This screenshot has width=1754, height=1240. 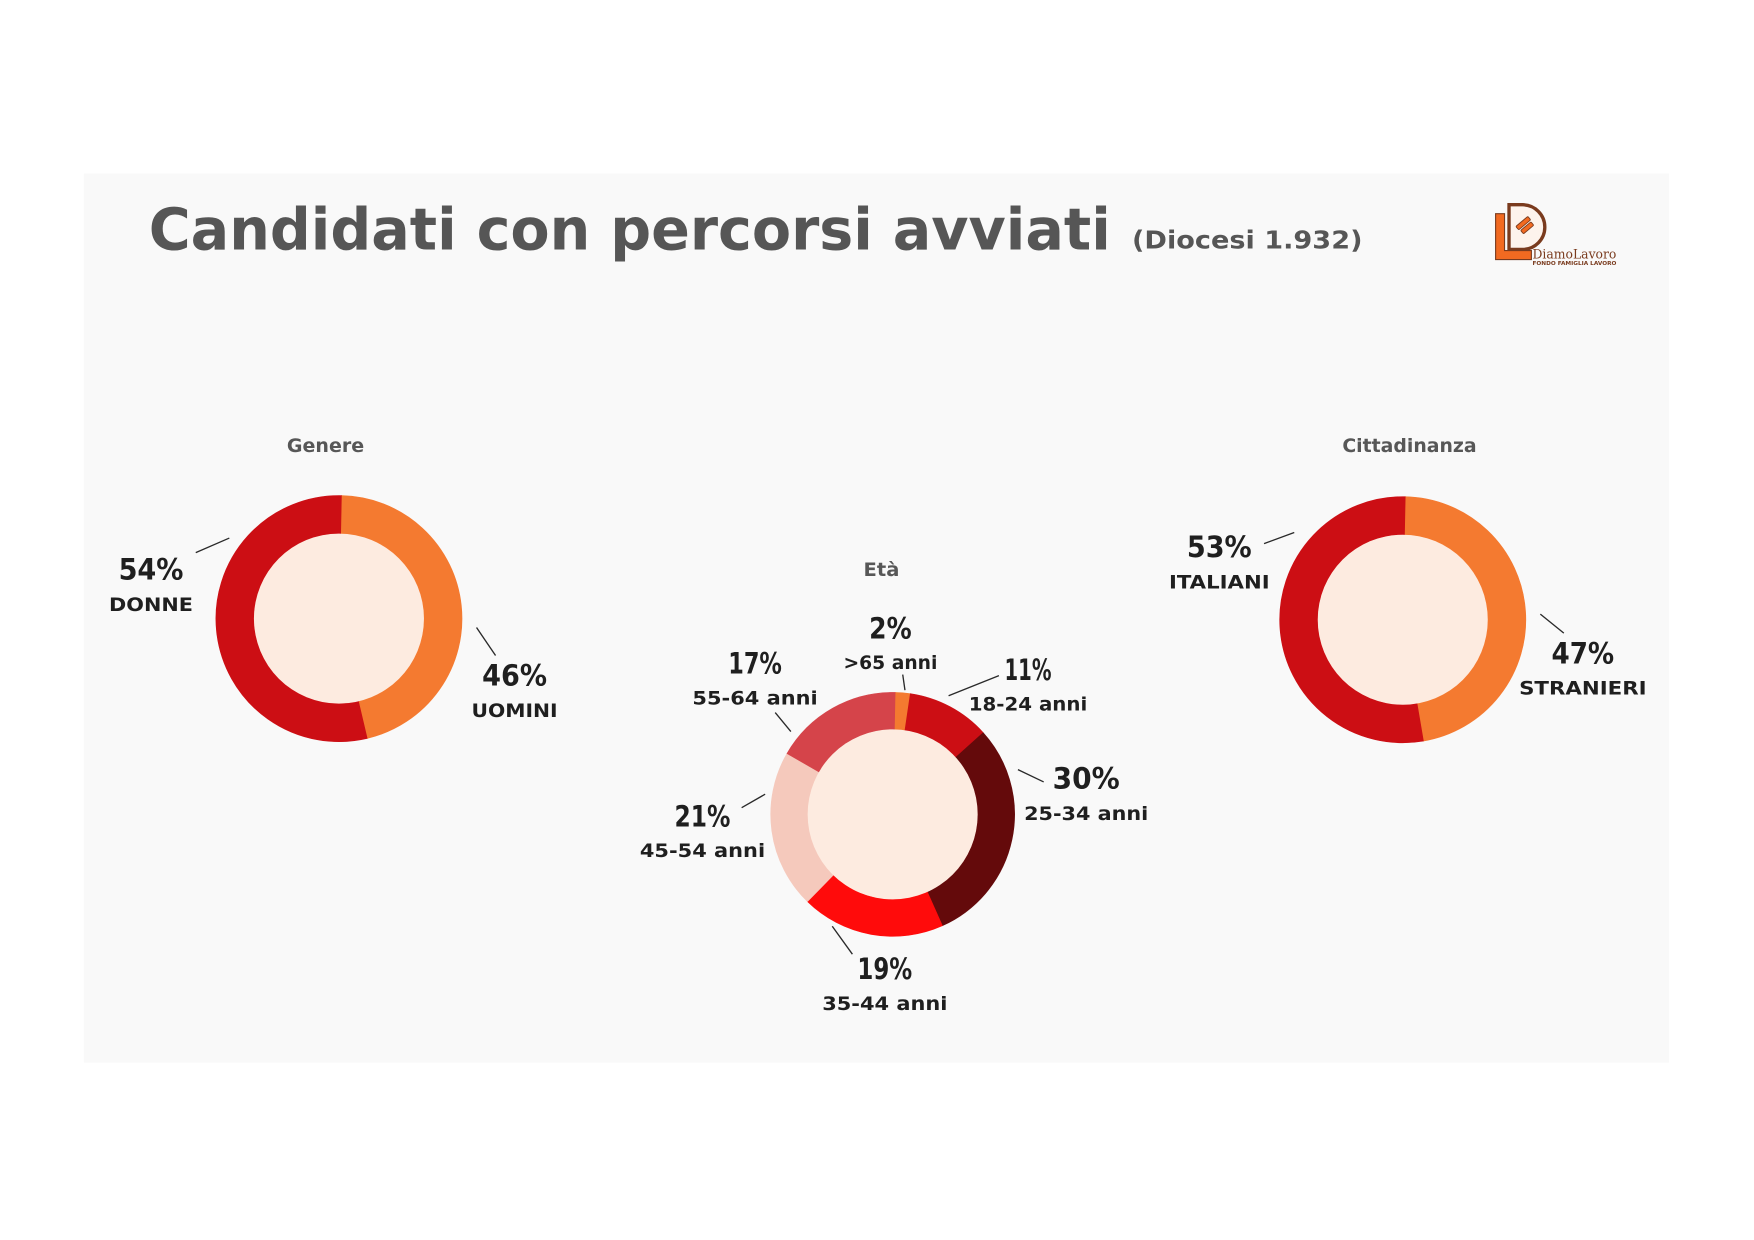 I want to click on page-subtitle: (Diocesi 1.932), so click(x=1247, y=239).